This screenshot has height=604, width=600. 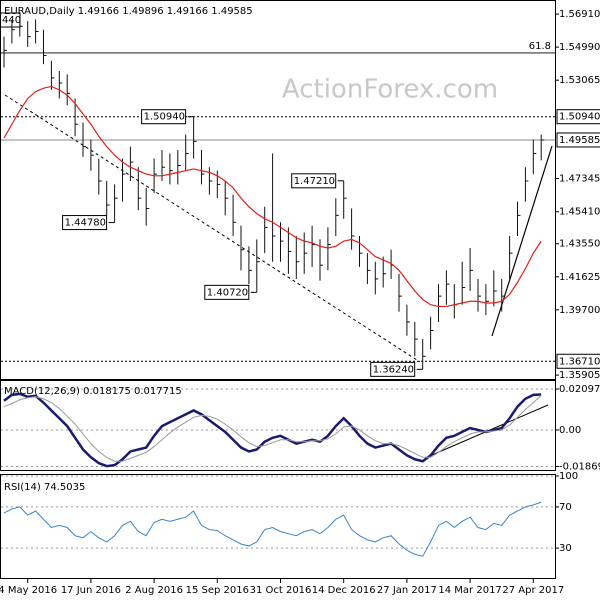 What do you see at coordinates (540, 46) in the screenshot?
I see `fib-label: 61.8` at bounding box center [540, 46].